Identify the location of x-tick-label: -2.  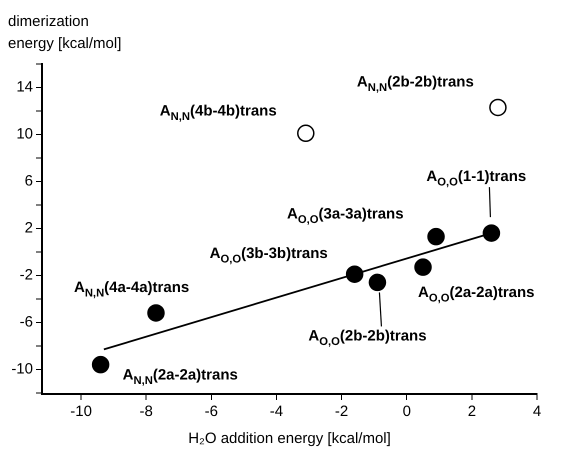
(341, 411).